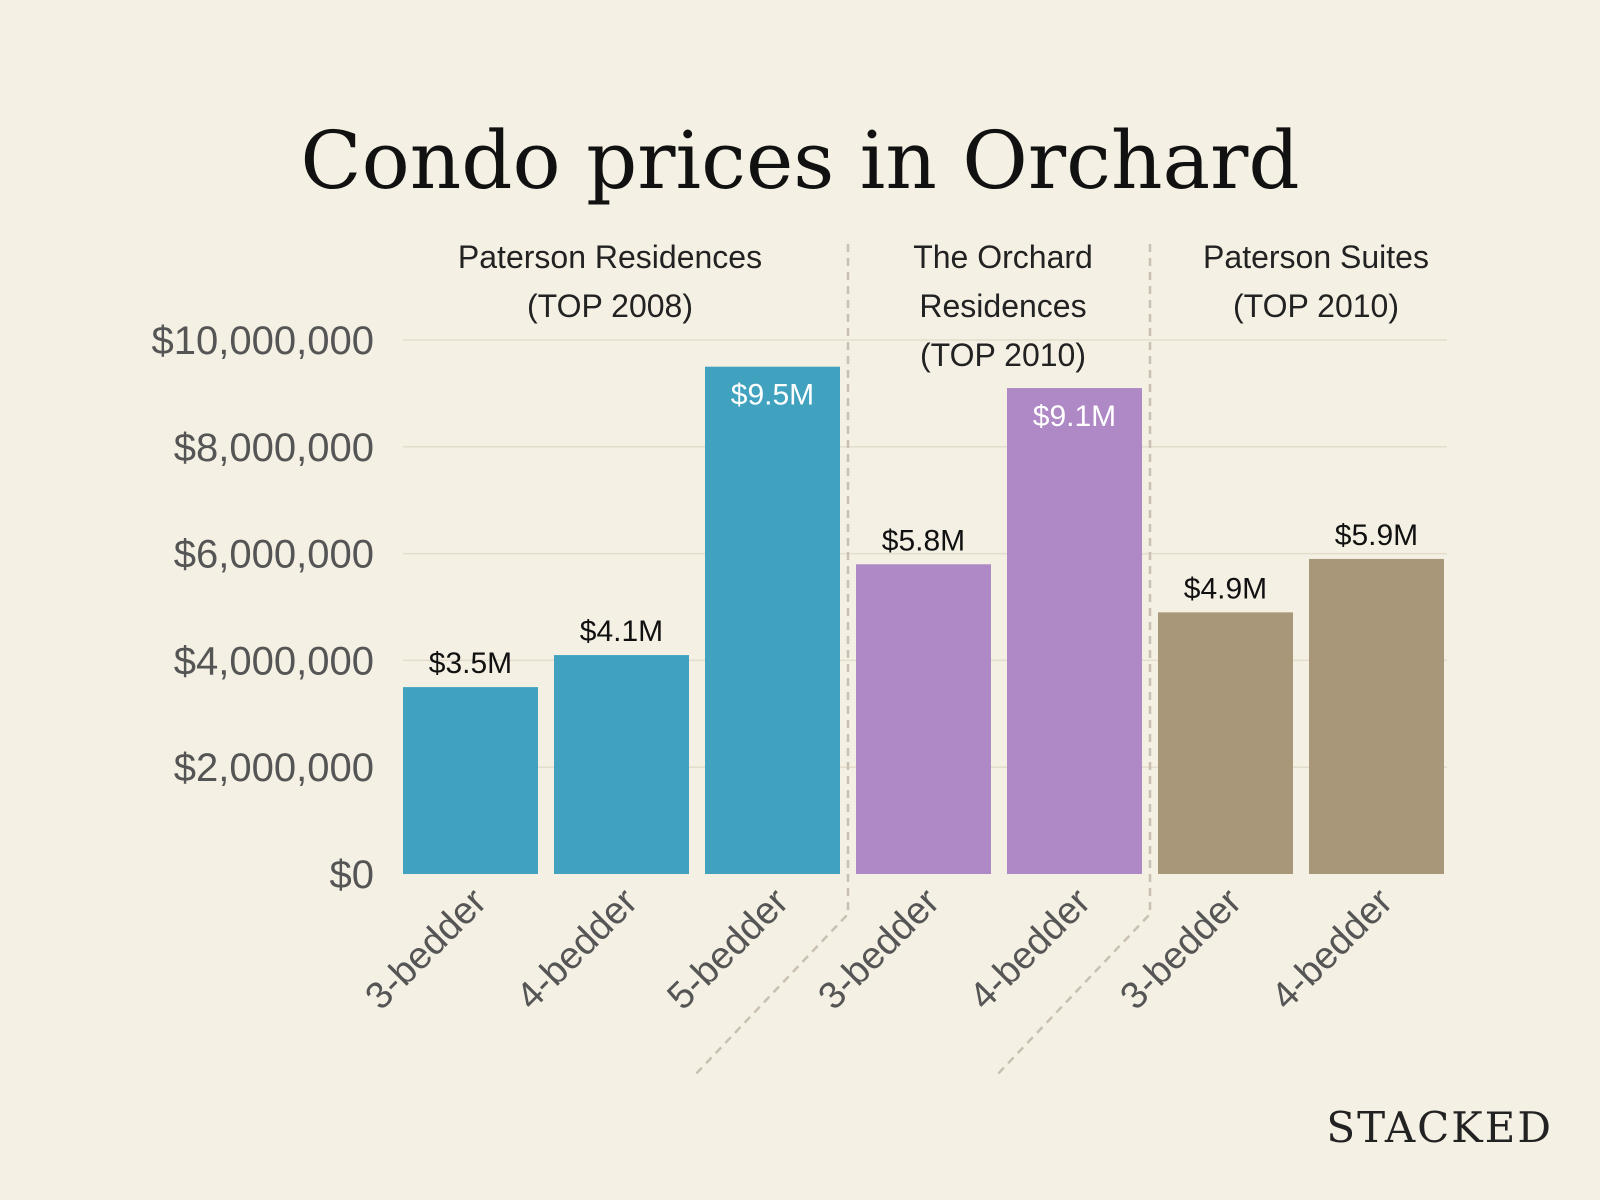 The image size is (1600, 1200). I want to click on brand-logo: STACKED, so click(1439, 1127).